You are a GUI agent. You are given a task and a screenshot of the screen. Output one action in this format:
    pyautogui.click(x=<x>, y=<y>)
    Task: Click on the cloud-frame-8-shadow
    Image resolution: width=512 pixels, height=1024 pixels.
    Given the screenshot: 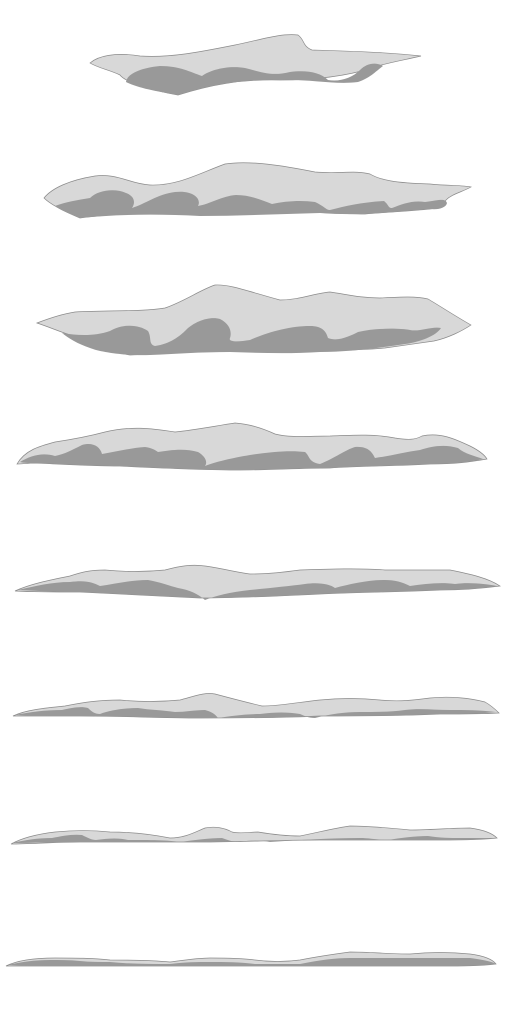 What is the action you would take?
    pyautogui.click(x=252, y=962)
    